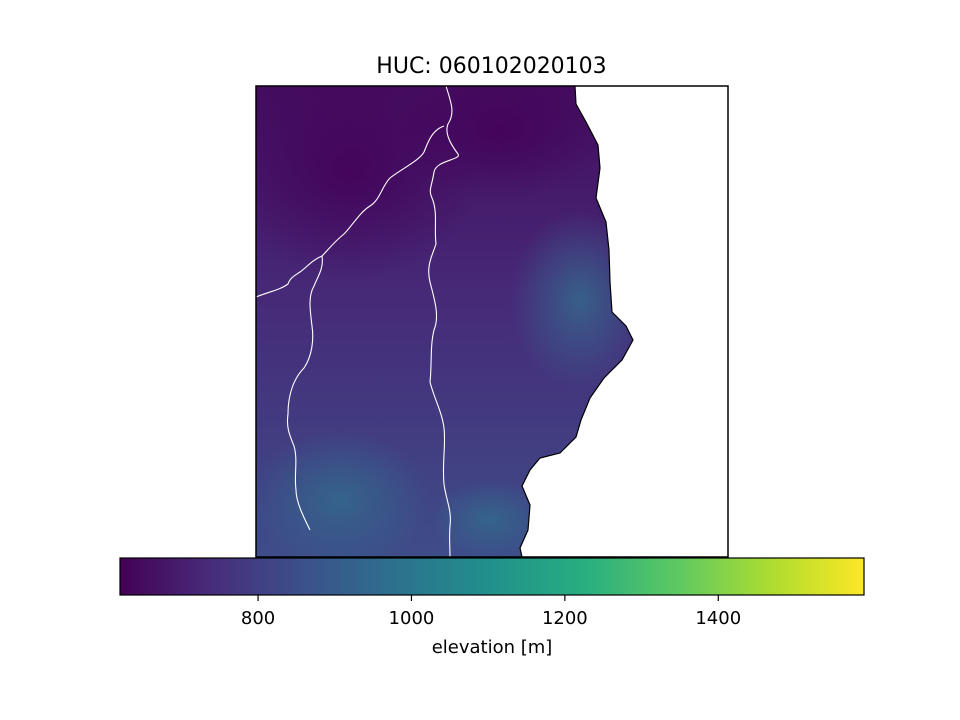 This screenshot has height=720, width=960. I want to click on stream-main-center, so click(443, 321).